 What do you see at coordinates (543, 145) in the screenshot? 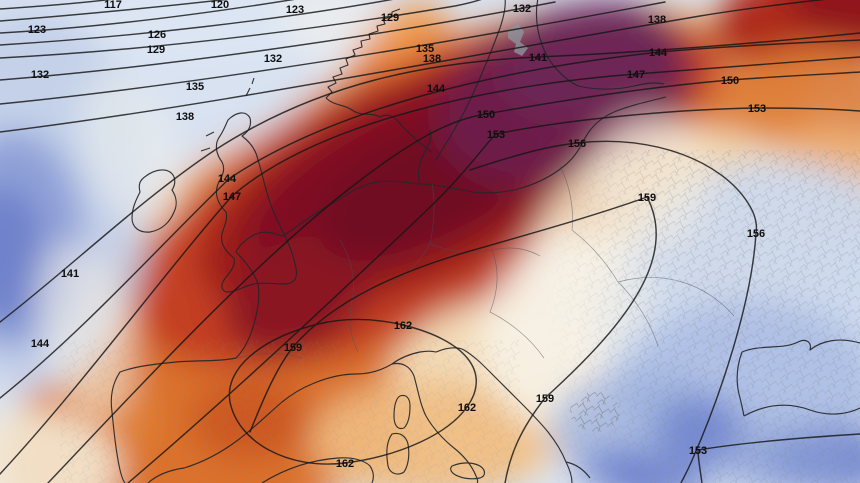
I see `coast-baltic` at bounding box center [543, 145].